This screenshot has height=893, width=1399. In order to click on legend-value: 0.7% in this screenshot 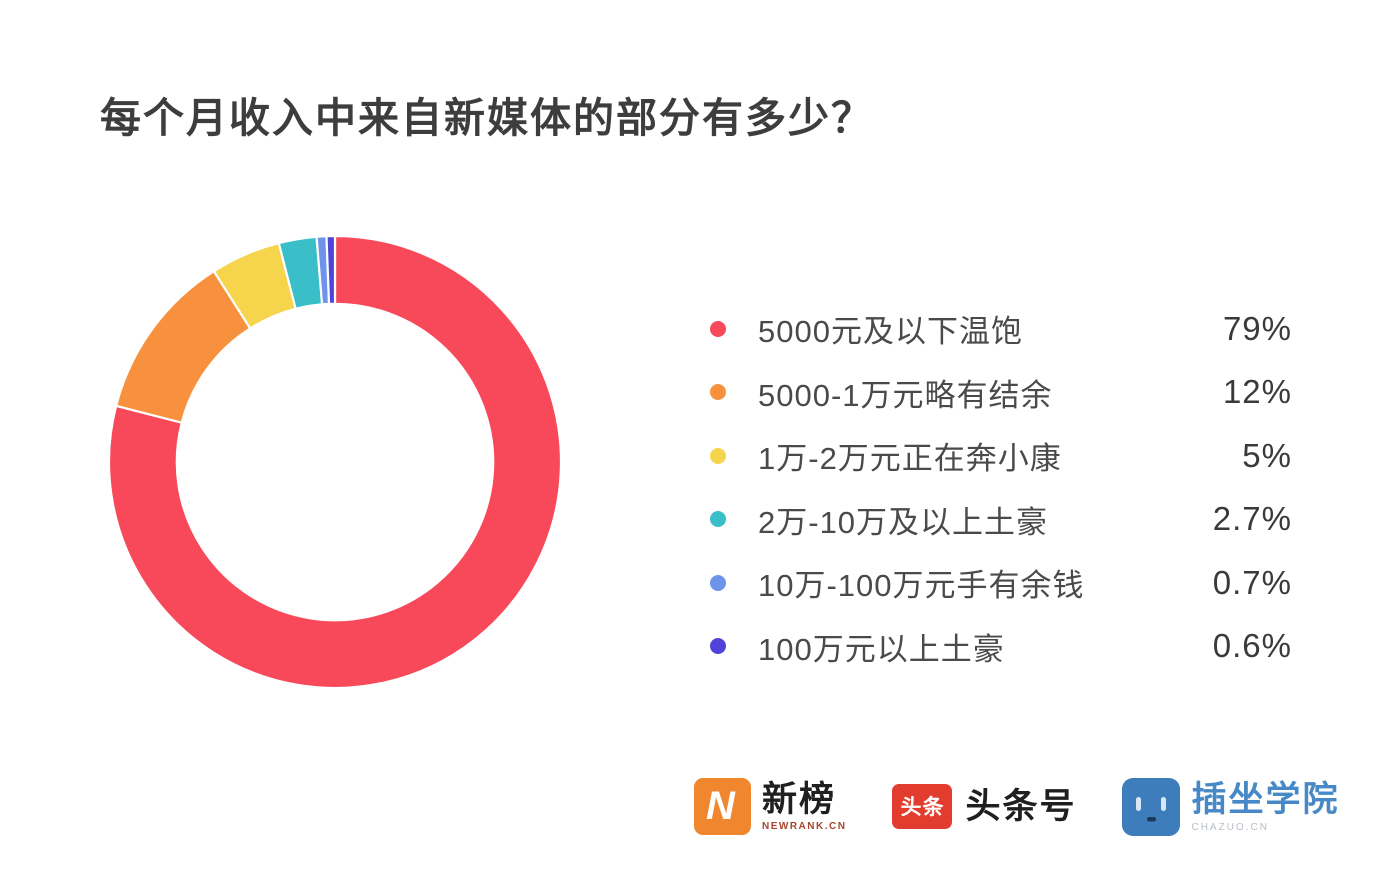, I will do `click(1252, 582)`.